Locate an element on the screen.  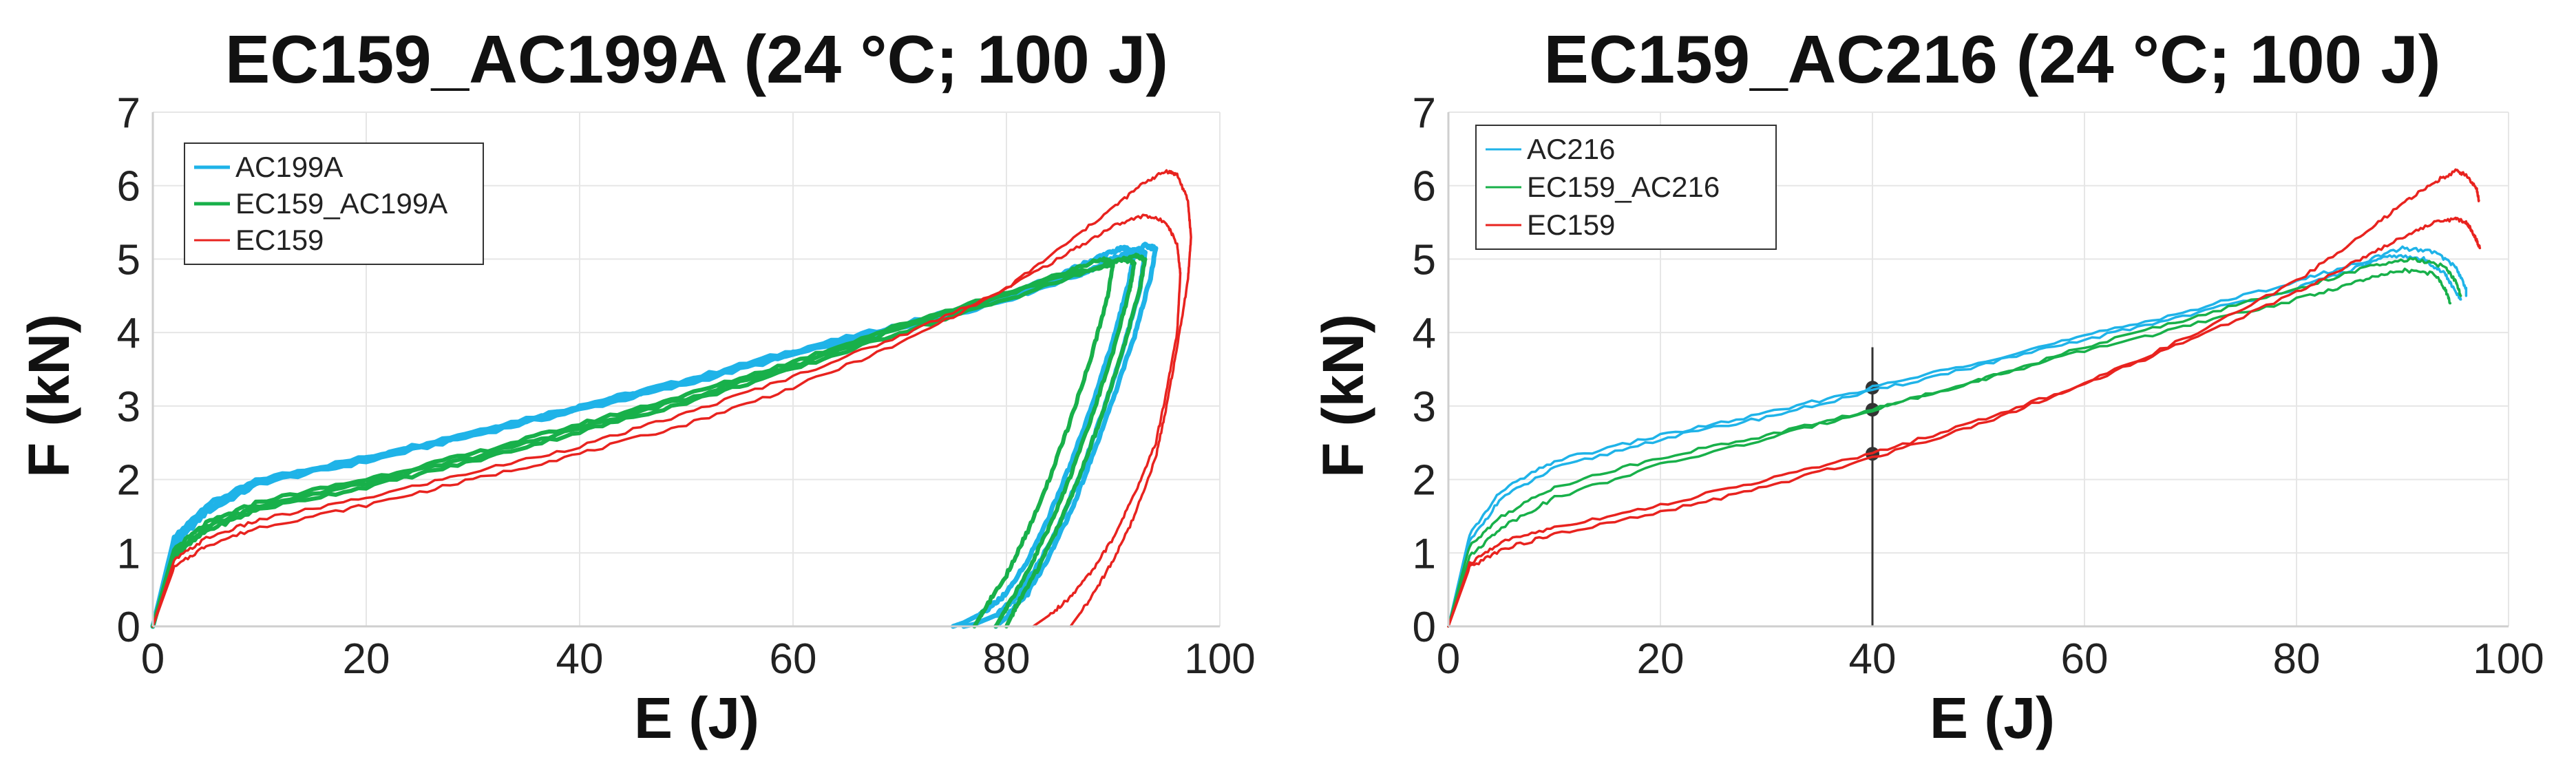
chart-title: EC159_AC216 (24 °C; 100 J) is located at coordinates (1993, 59).